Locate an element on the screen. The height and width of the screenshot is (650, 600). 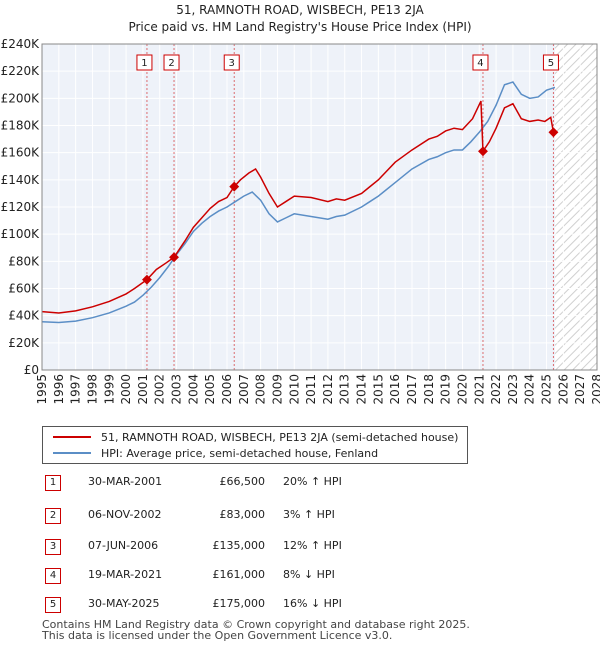
sale-price: £66,500 is located at coordinates (242, 481).